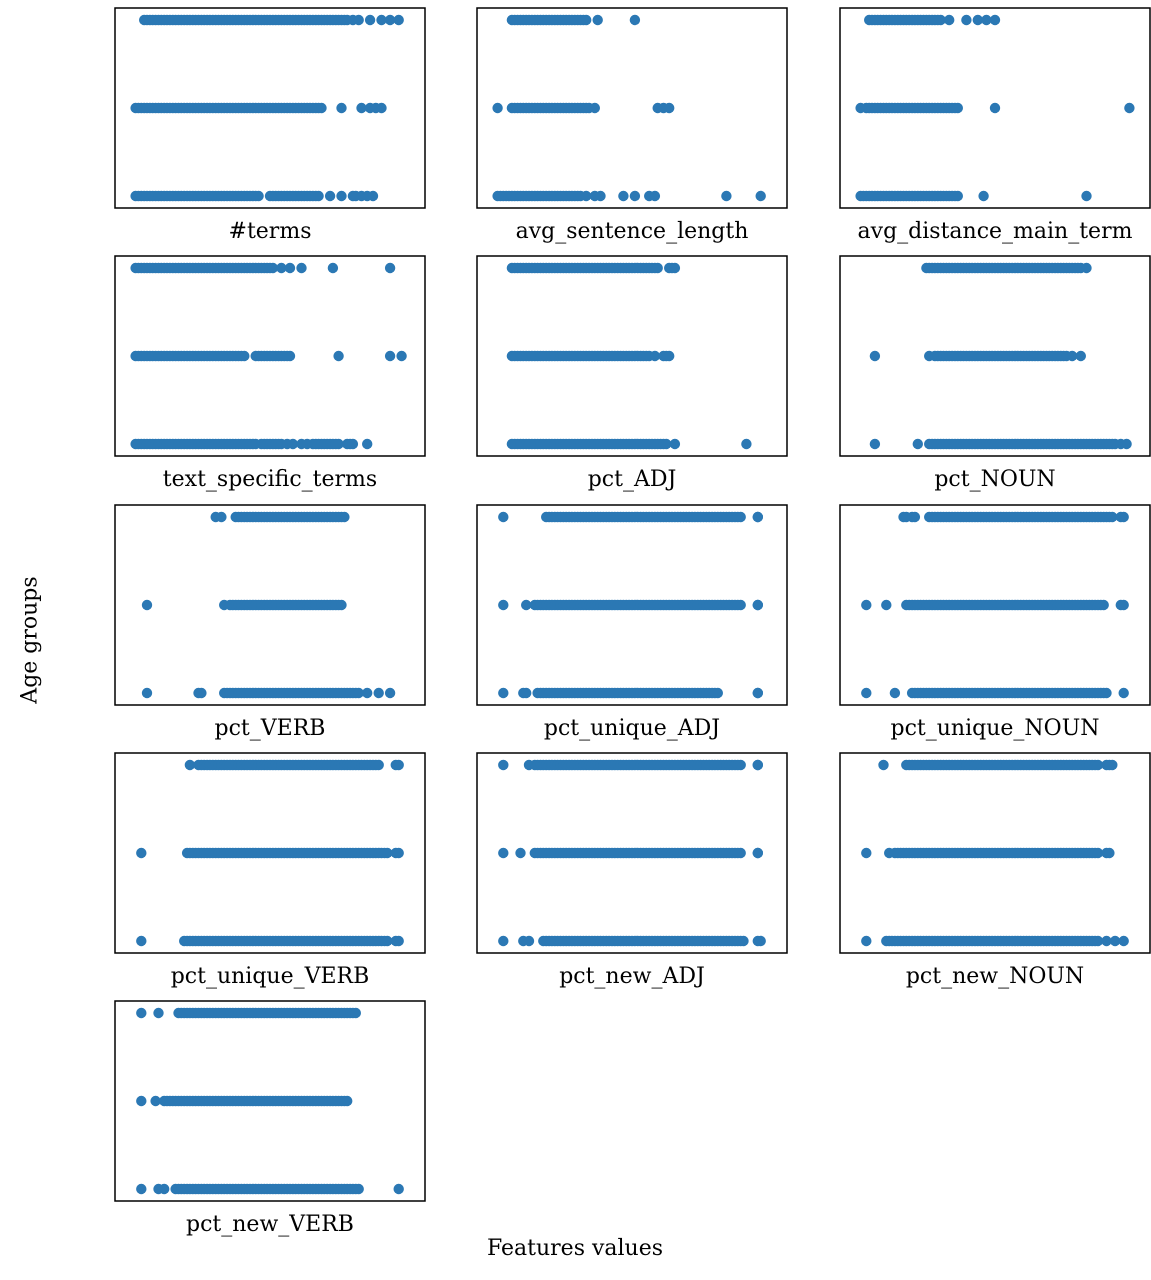 The image size is (1151, 1280). Describe the element at coordinates (632, 870) in the screenshot. I see `subplot-11: pct_new_ADJ` at that location.